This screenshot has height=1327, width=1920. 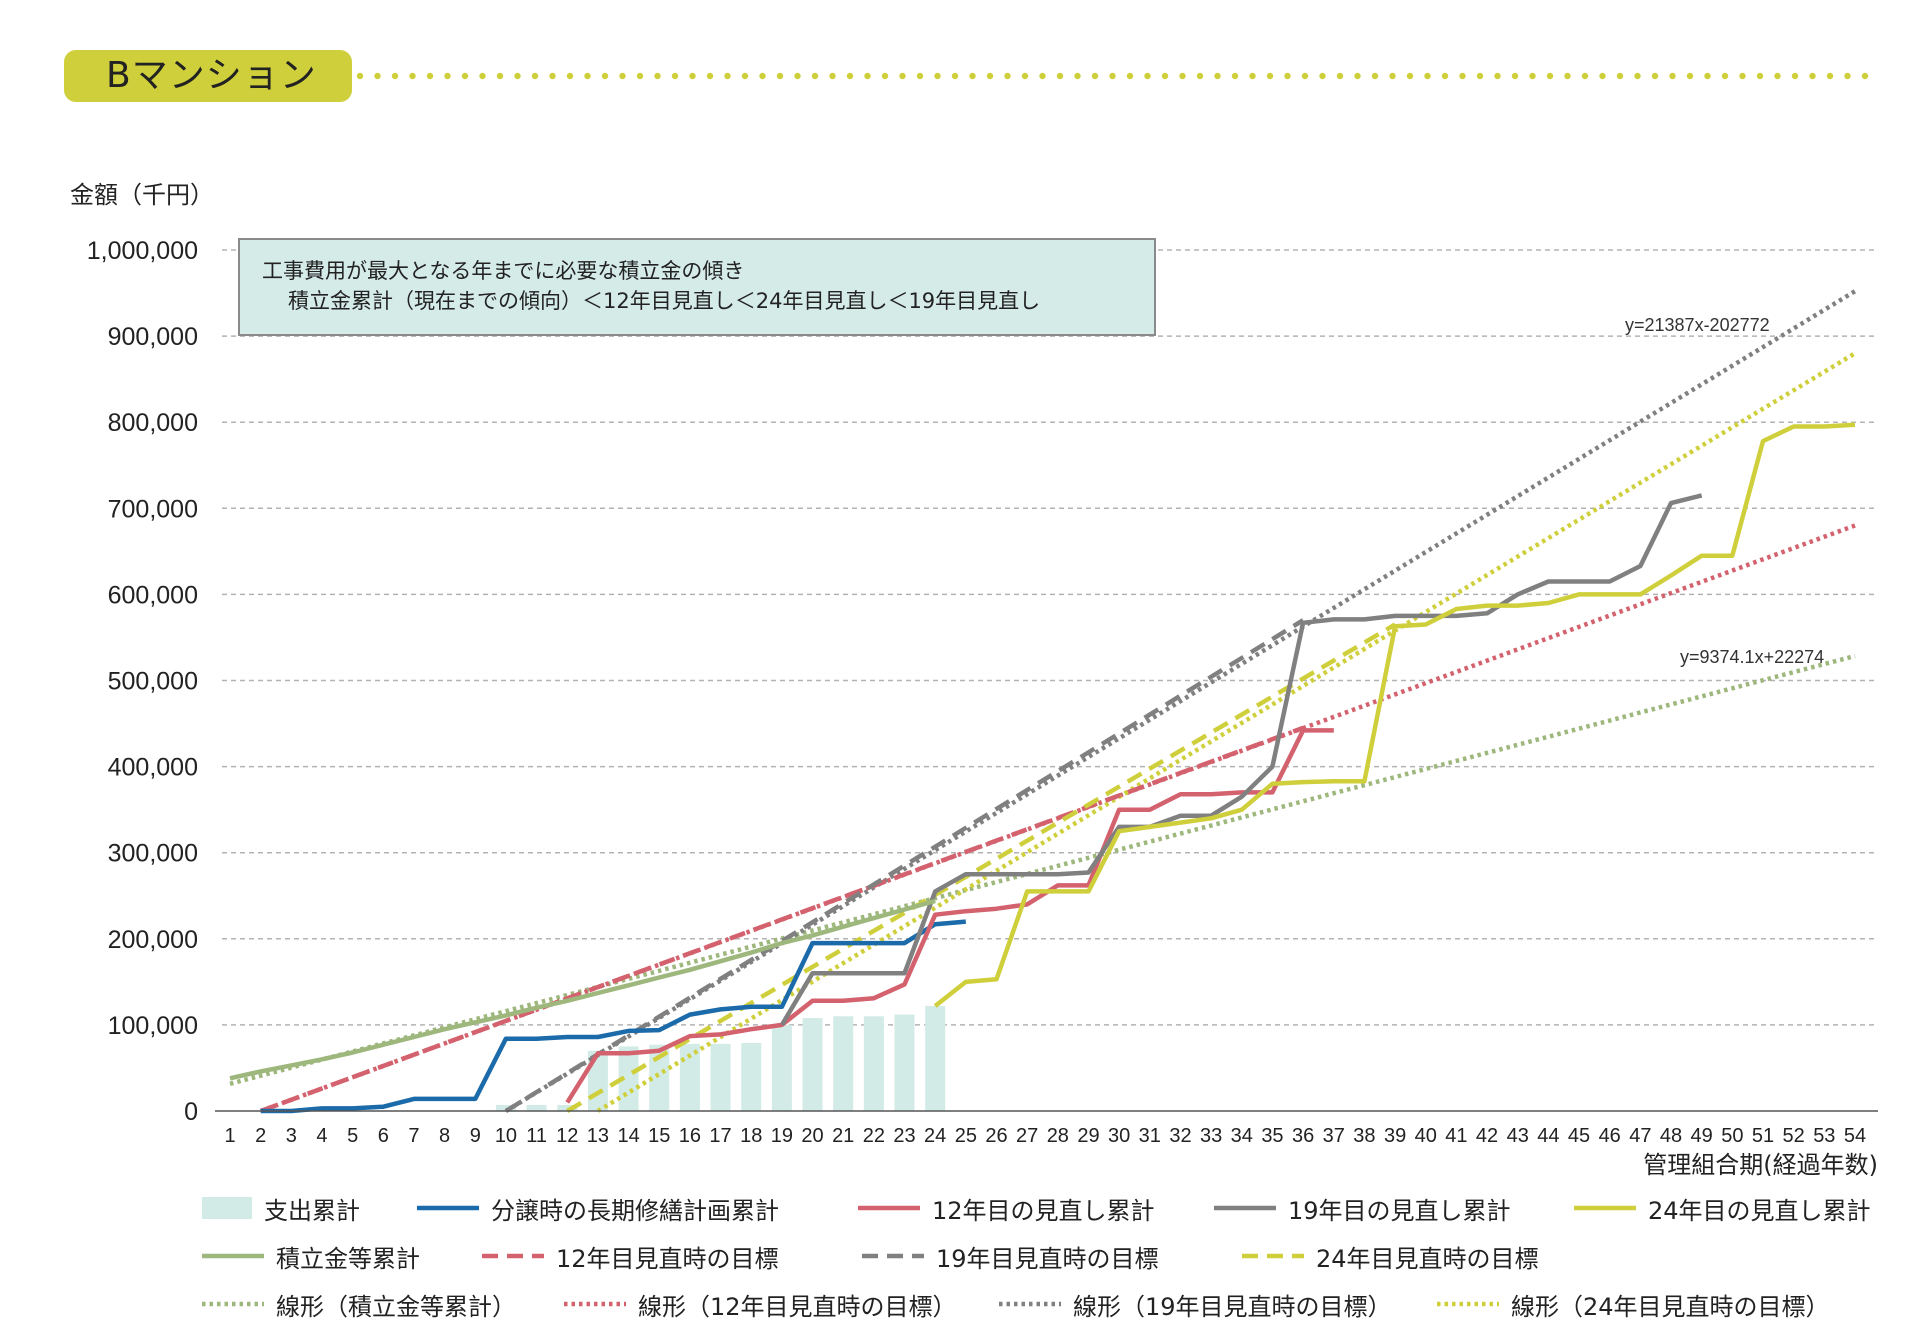 What do you see at coordinates (1242, 1136) in the screenshot?
I see `x-tick-label: 34` at bounding box center [1242, 1136].